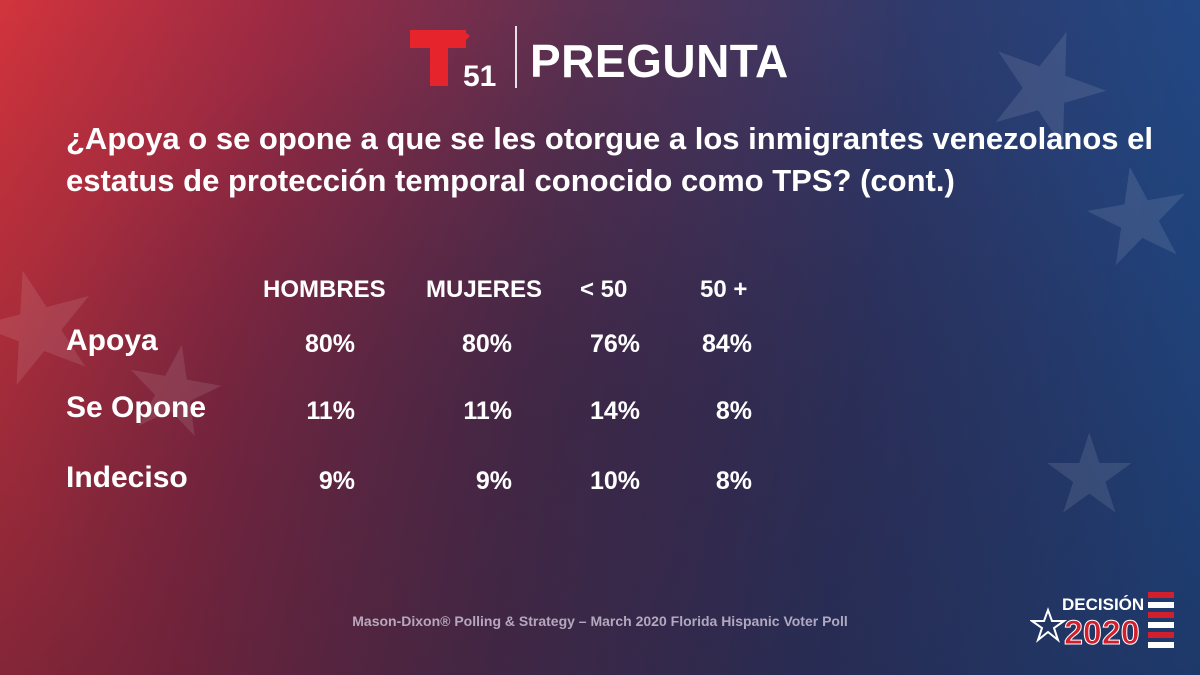 The width and height of the screenshot is (1200, 675). Describe the element at coordinates (516, 57) in the screenshot. I see `header-divider` at that location.